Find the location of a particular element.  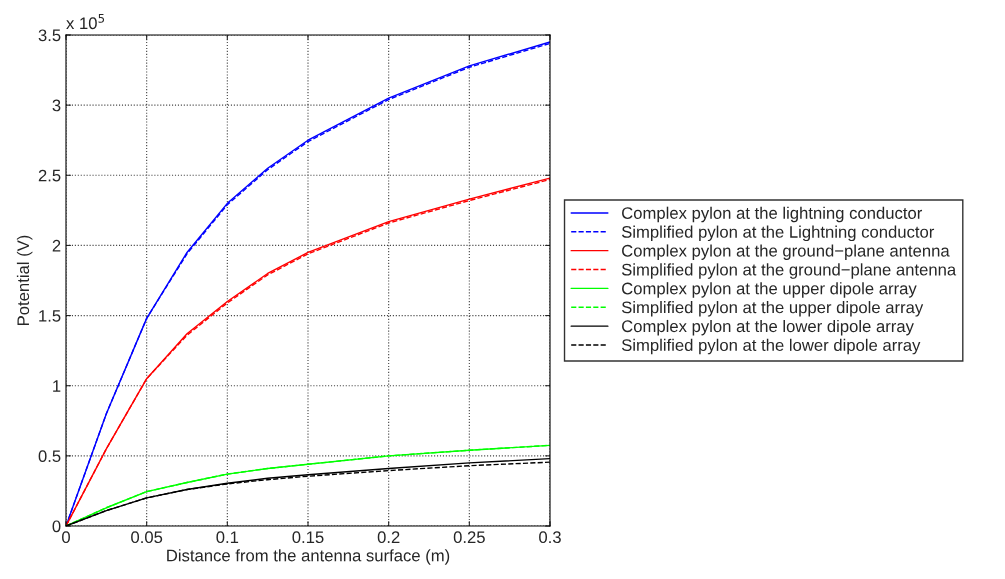

y-tick-label: 2.5 is located at coordinates (49, 175).